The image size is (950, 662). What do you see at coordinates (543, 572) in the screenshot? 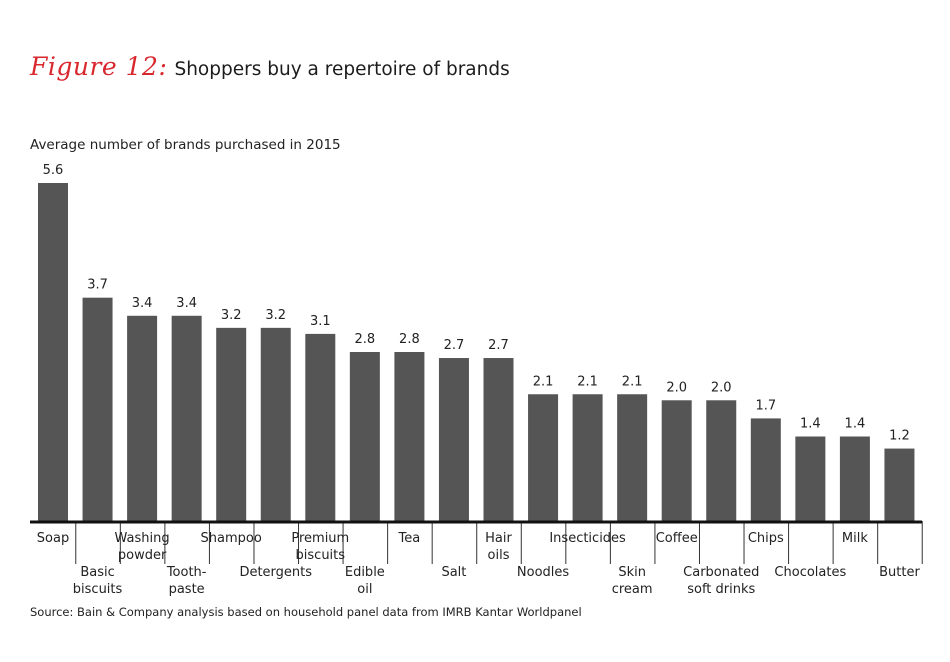
I see `category-label: Noodles` at bounding box center [543, 572].